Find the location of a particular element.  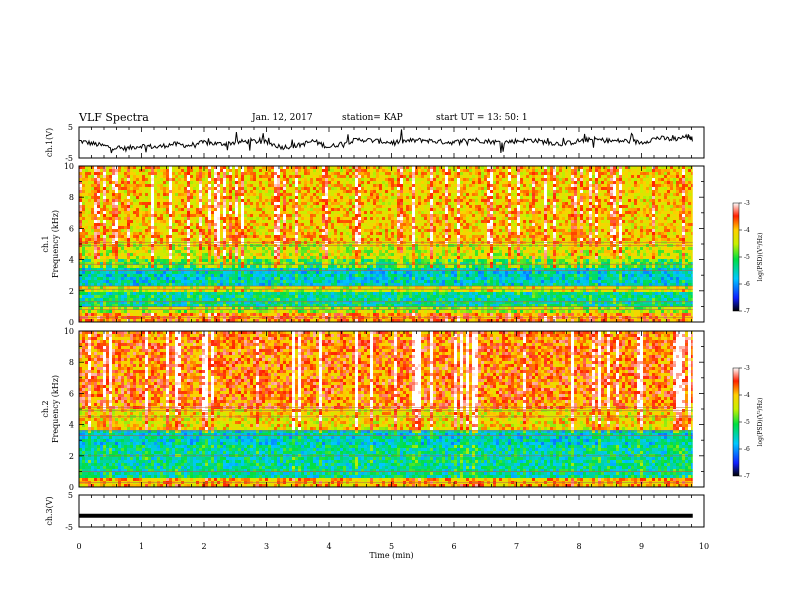

x-tick-label: 0 is located at coordinates (78, 546).